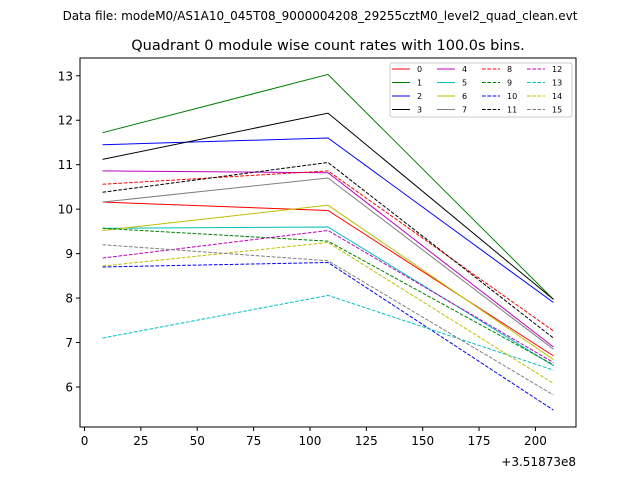 The width and height of the screenshot is (640, 480). Describe the element at coordinates (509, 83) in the screenshot. I see `legend-label-9: 9` at that location.